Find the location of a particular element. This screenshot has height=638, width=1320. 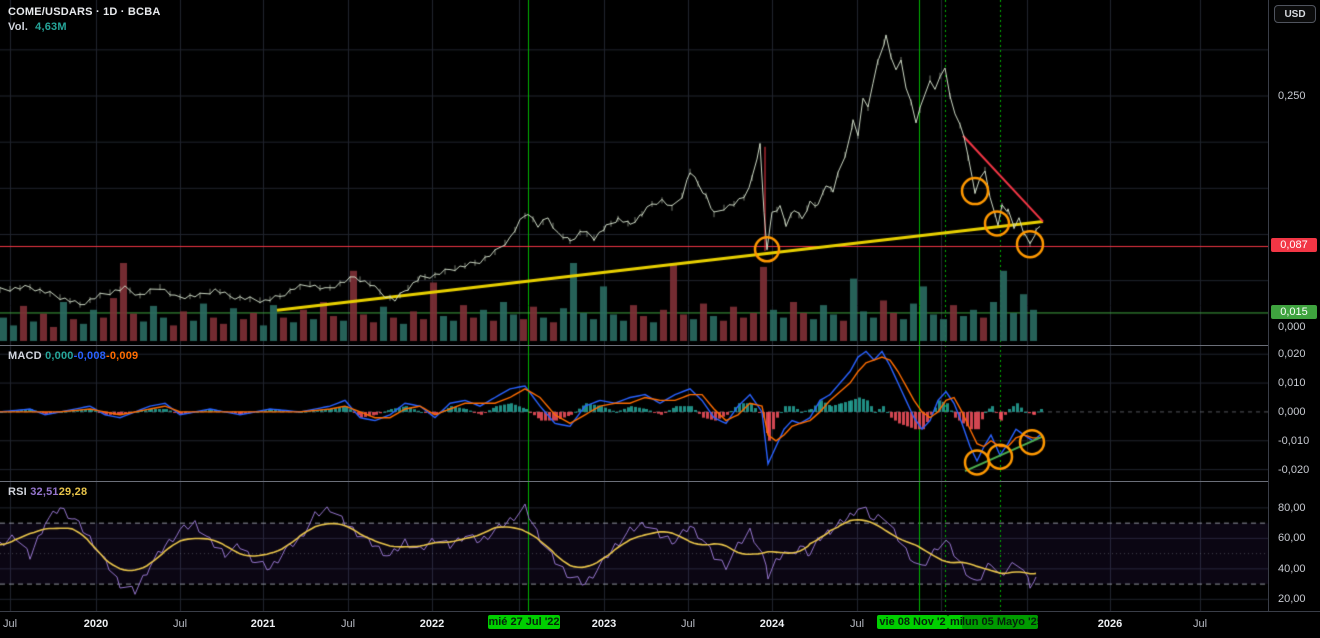

macd-tick-0: 0,020 is located at coordinates (1292, 354).